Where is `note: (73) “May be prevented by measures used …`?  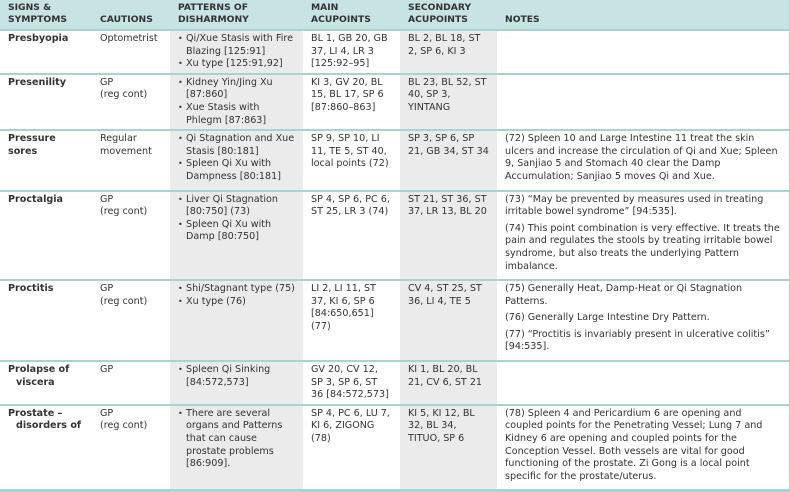
note: (73) “May be prevented by measures used … is located at coordinates (634, 205).